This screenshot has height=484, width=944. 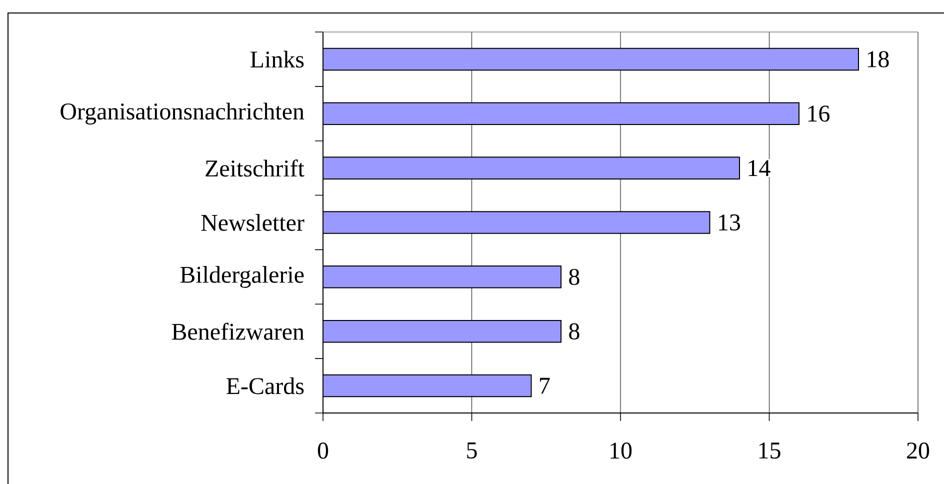 What do you see at coordinates (265, 385) in the screenshot?
I see `y-tick-label: E-Cards` at bounding box center [265, 385].